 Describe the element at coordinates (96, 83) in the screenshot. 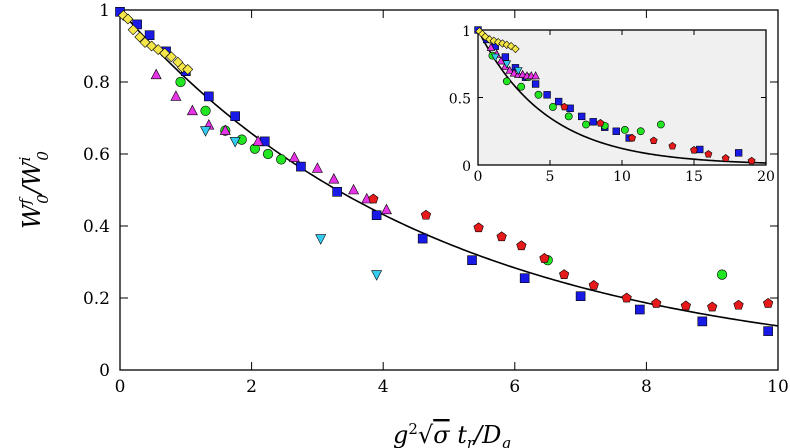

I see `main-y-tick-label: 0.8` at that location.